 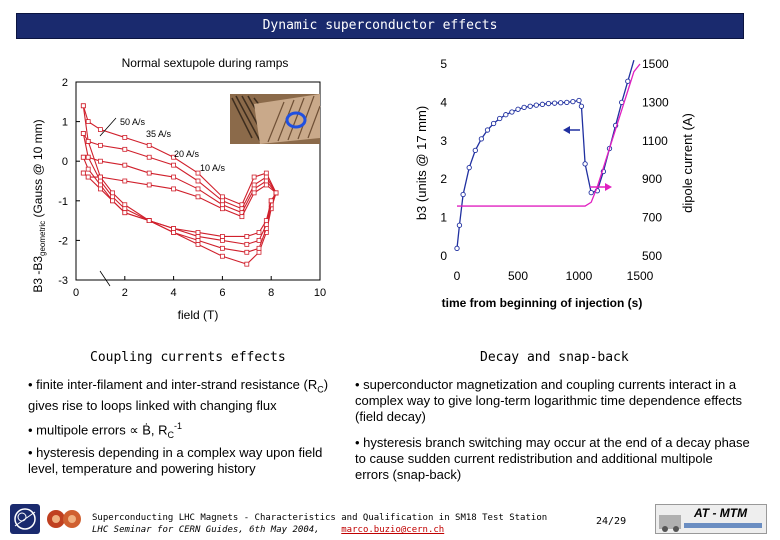 I want to click on slide-title-bar: Dynamic superconductor effects, so click(x=380, y=26).